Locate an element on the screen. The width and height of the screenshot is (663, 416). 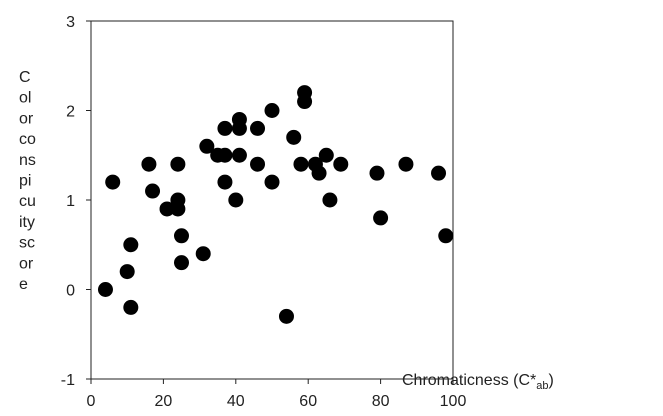
y-tick-label: 0 is located at coordinates (70, 291).